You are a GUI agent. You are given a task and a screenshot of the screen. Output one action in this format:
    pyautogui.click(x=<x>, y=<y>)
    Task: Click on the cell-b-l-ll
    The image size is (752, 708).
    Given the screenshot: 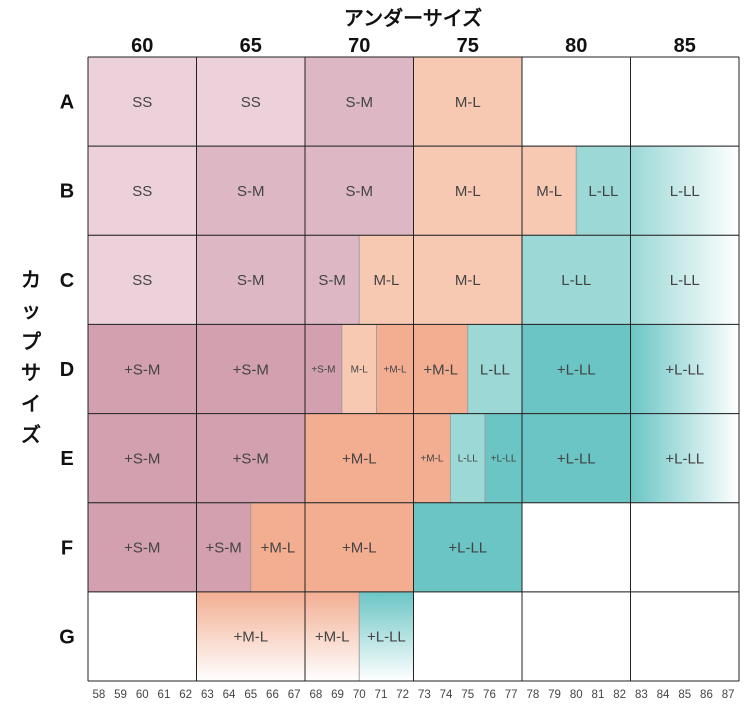 What is the action you would take?
    pyautogui.click(x=603, y=190)
    